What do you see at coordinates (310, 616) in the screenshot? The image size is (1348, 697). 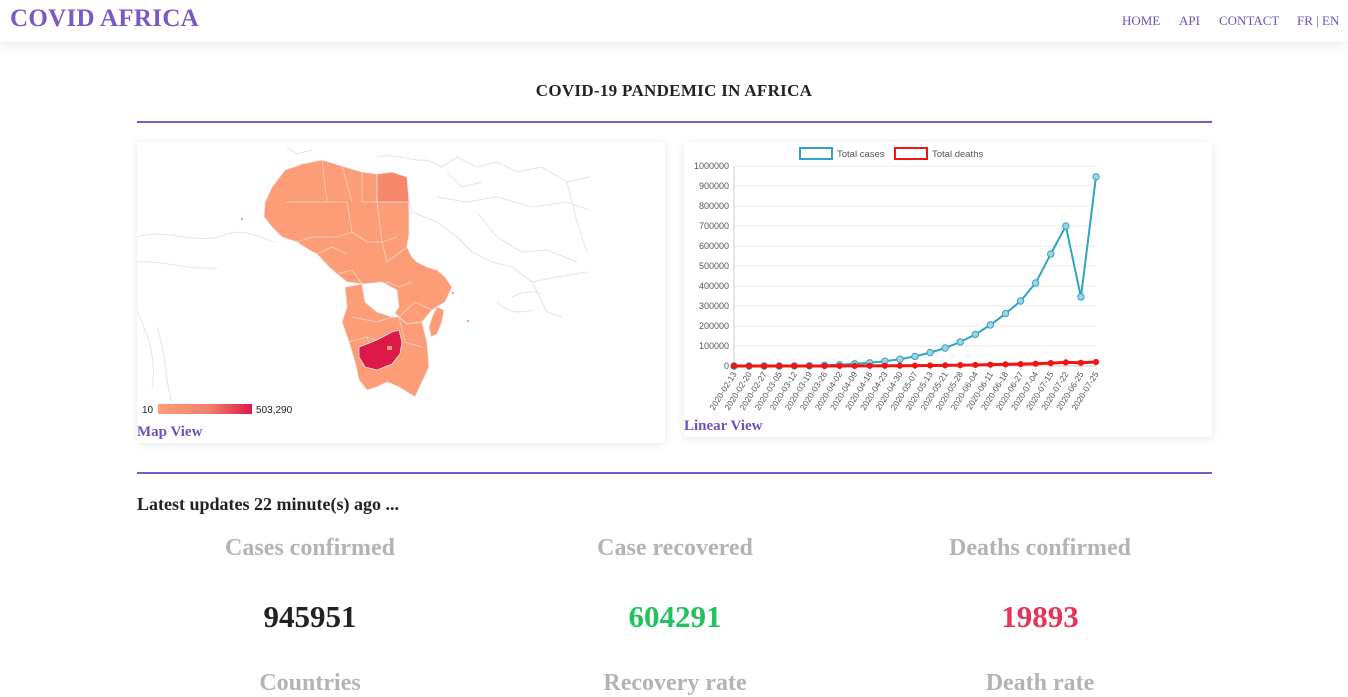 I see `cases-confirmed-value: 945951` at bounding box center [310, 616].